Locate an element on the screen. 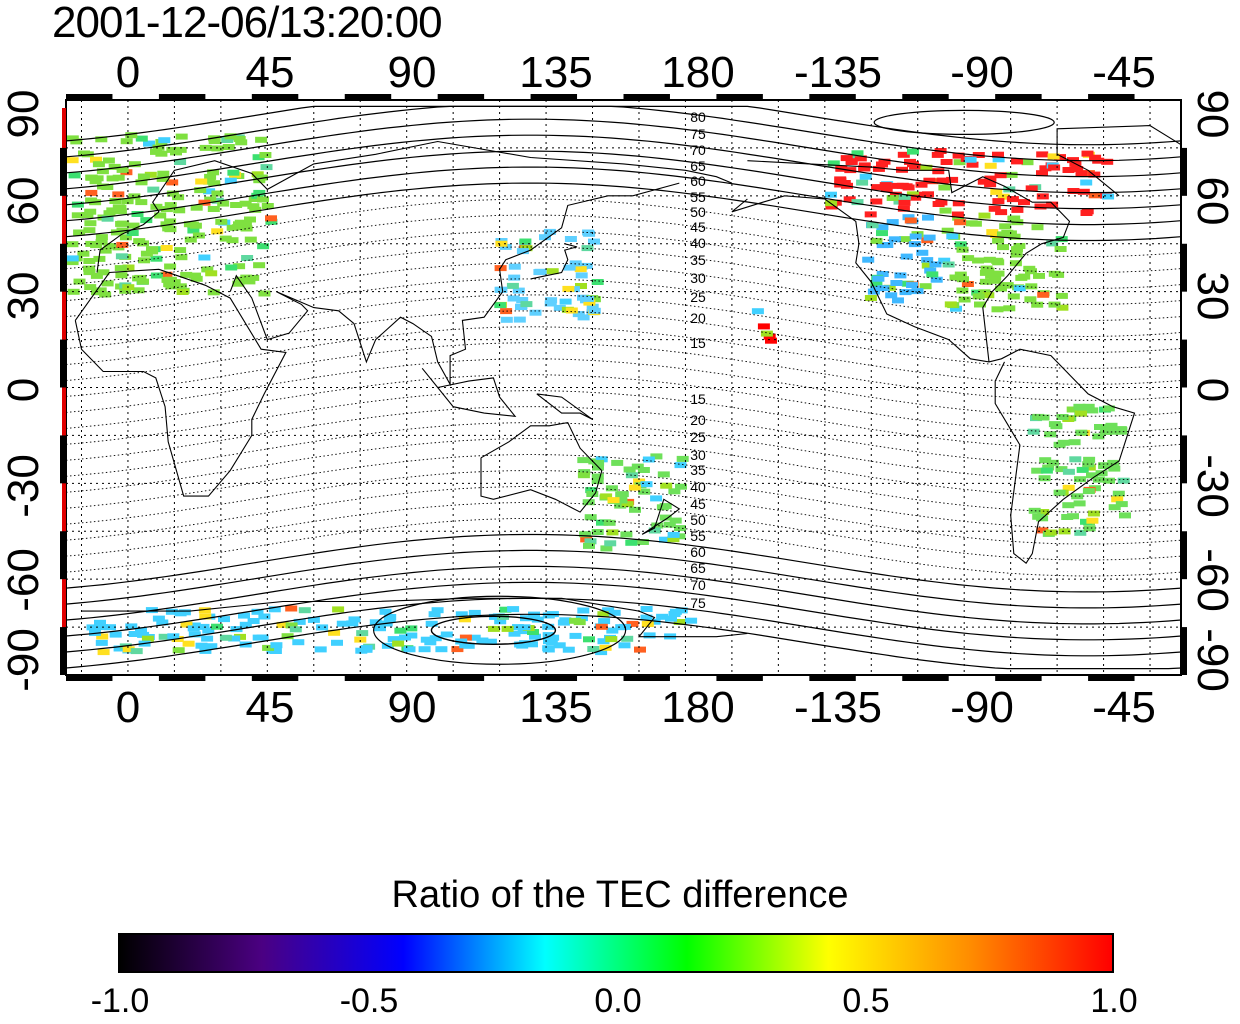 This screenshot has width=1240, height=1024. contour-label: 45 is located at coordinates (698, 227).